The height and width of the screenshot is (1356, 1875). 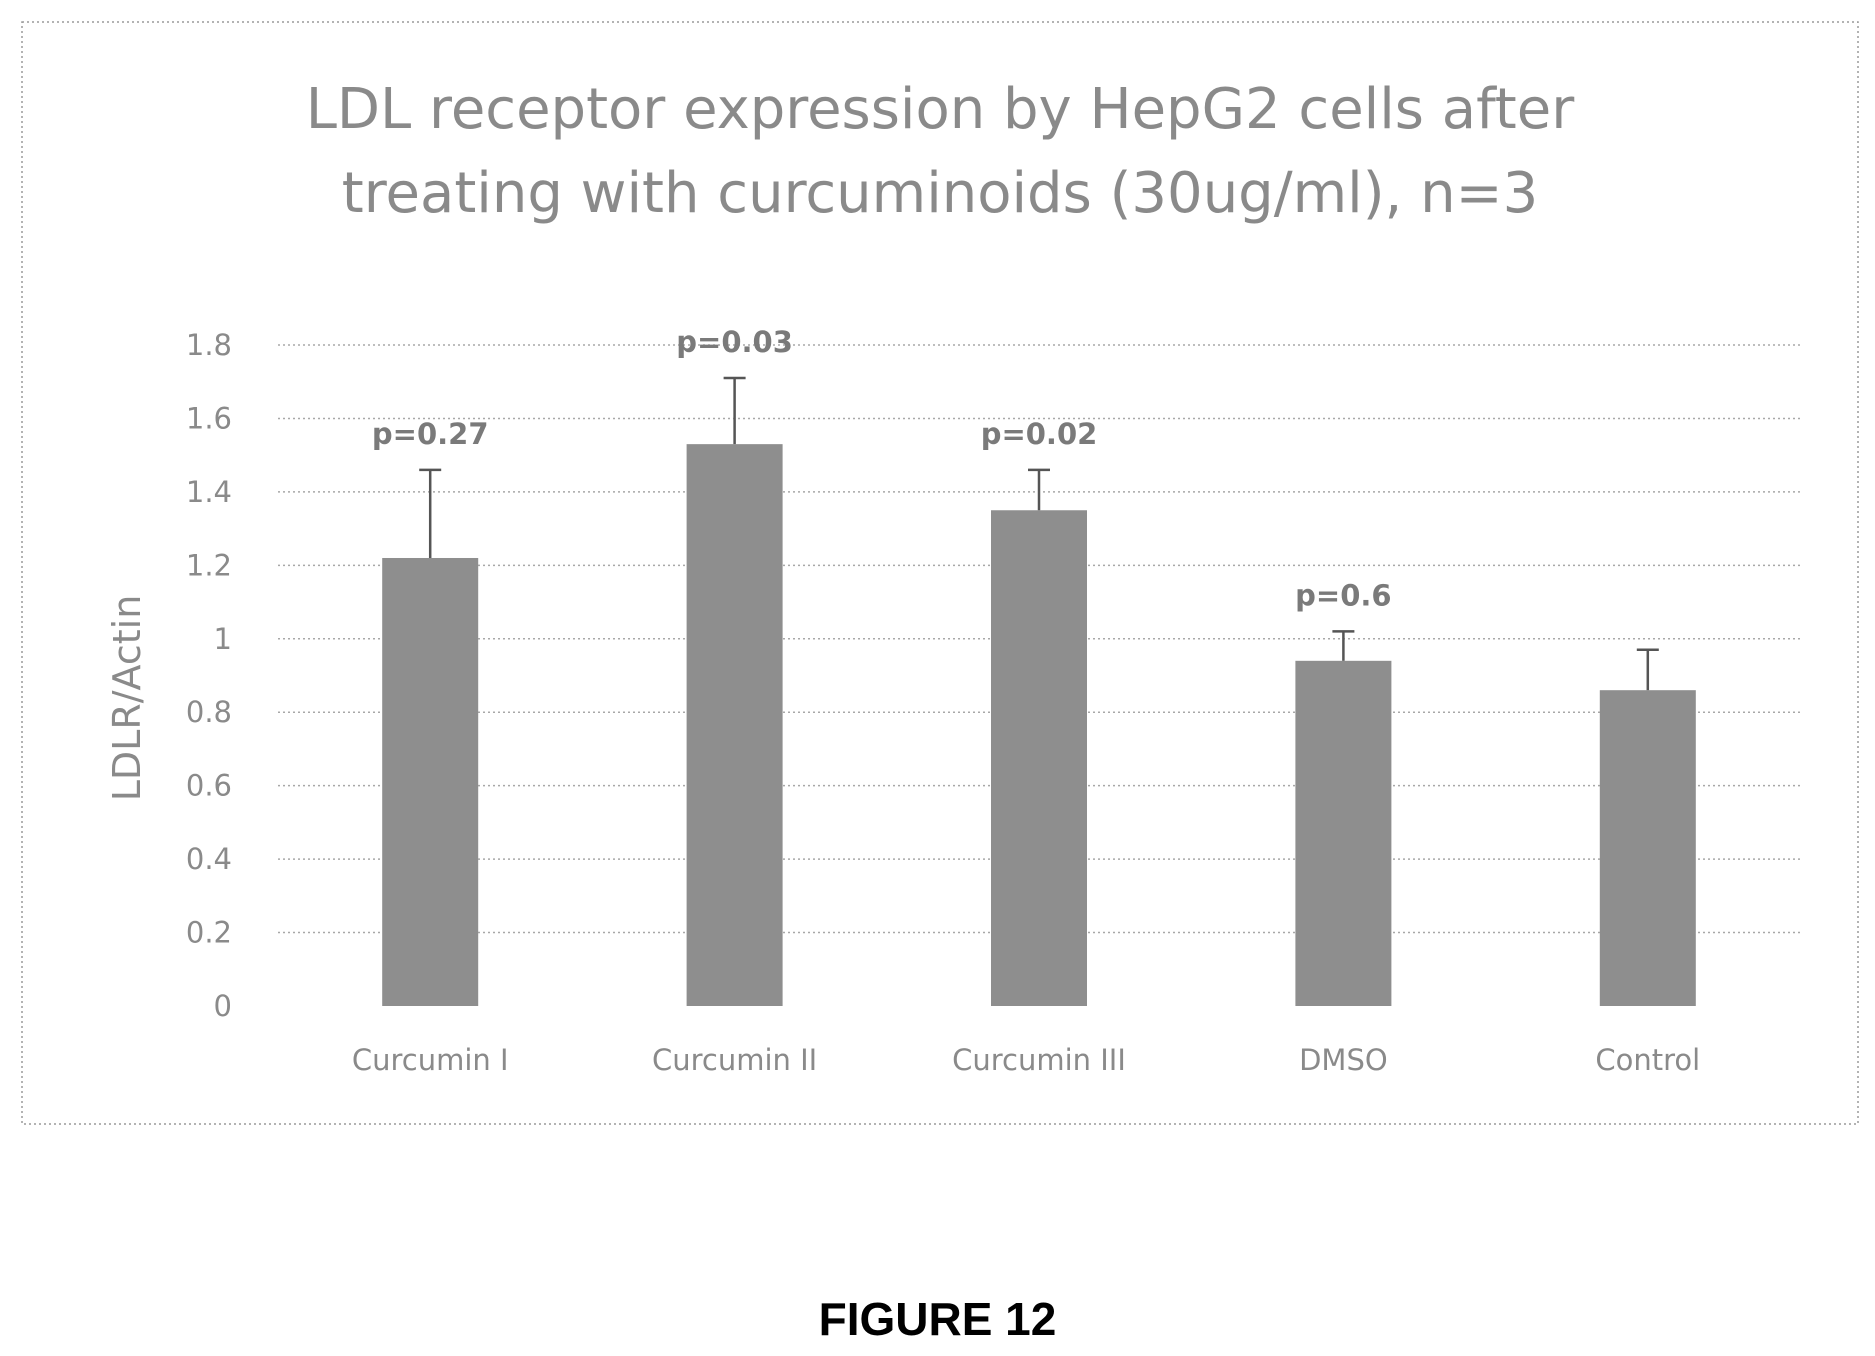 I want to click on y-tick-label: 1.2, so click(x=209, y=565).